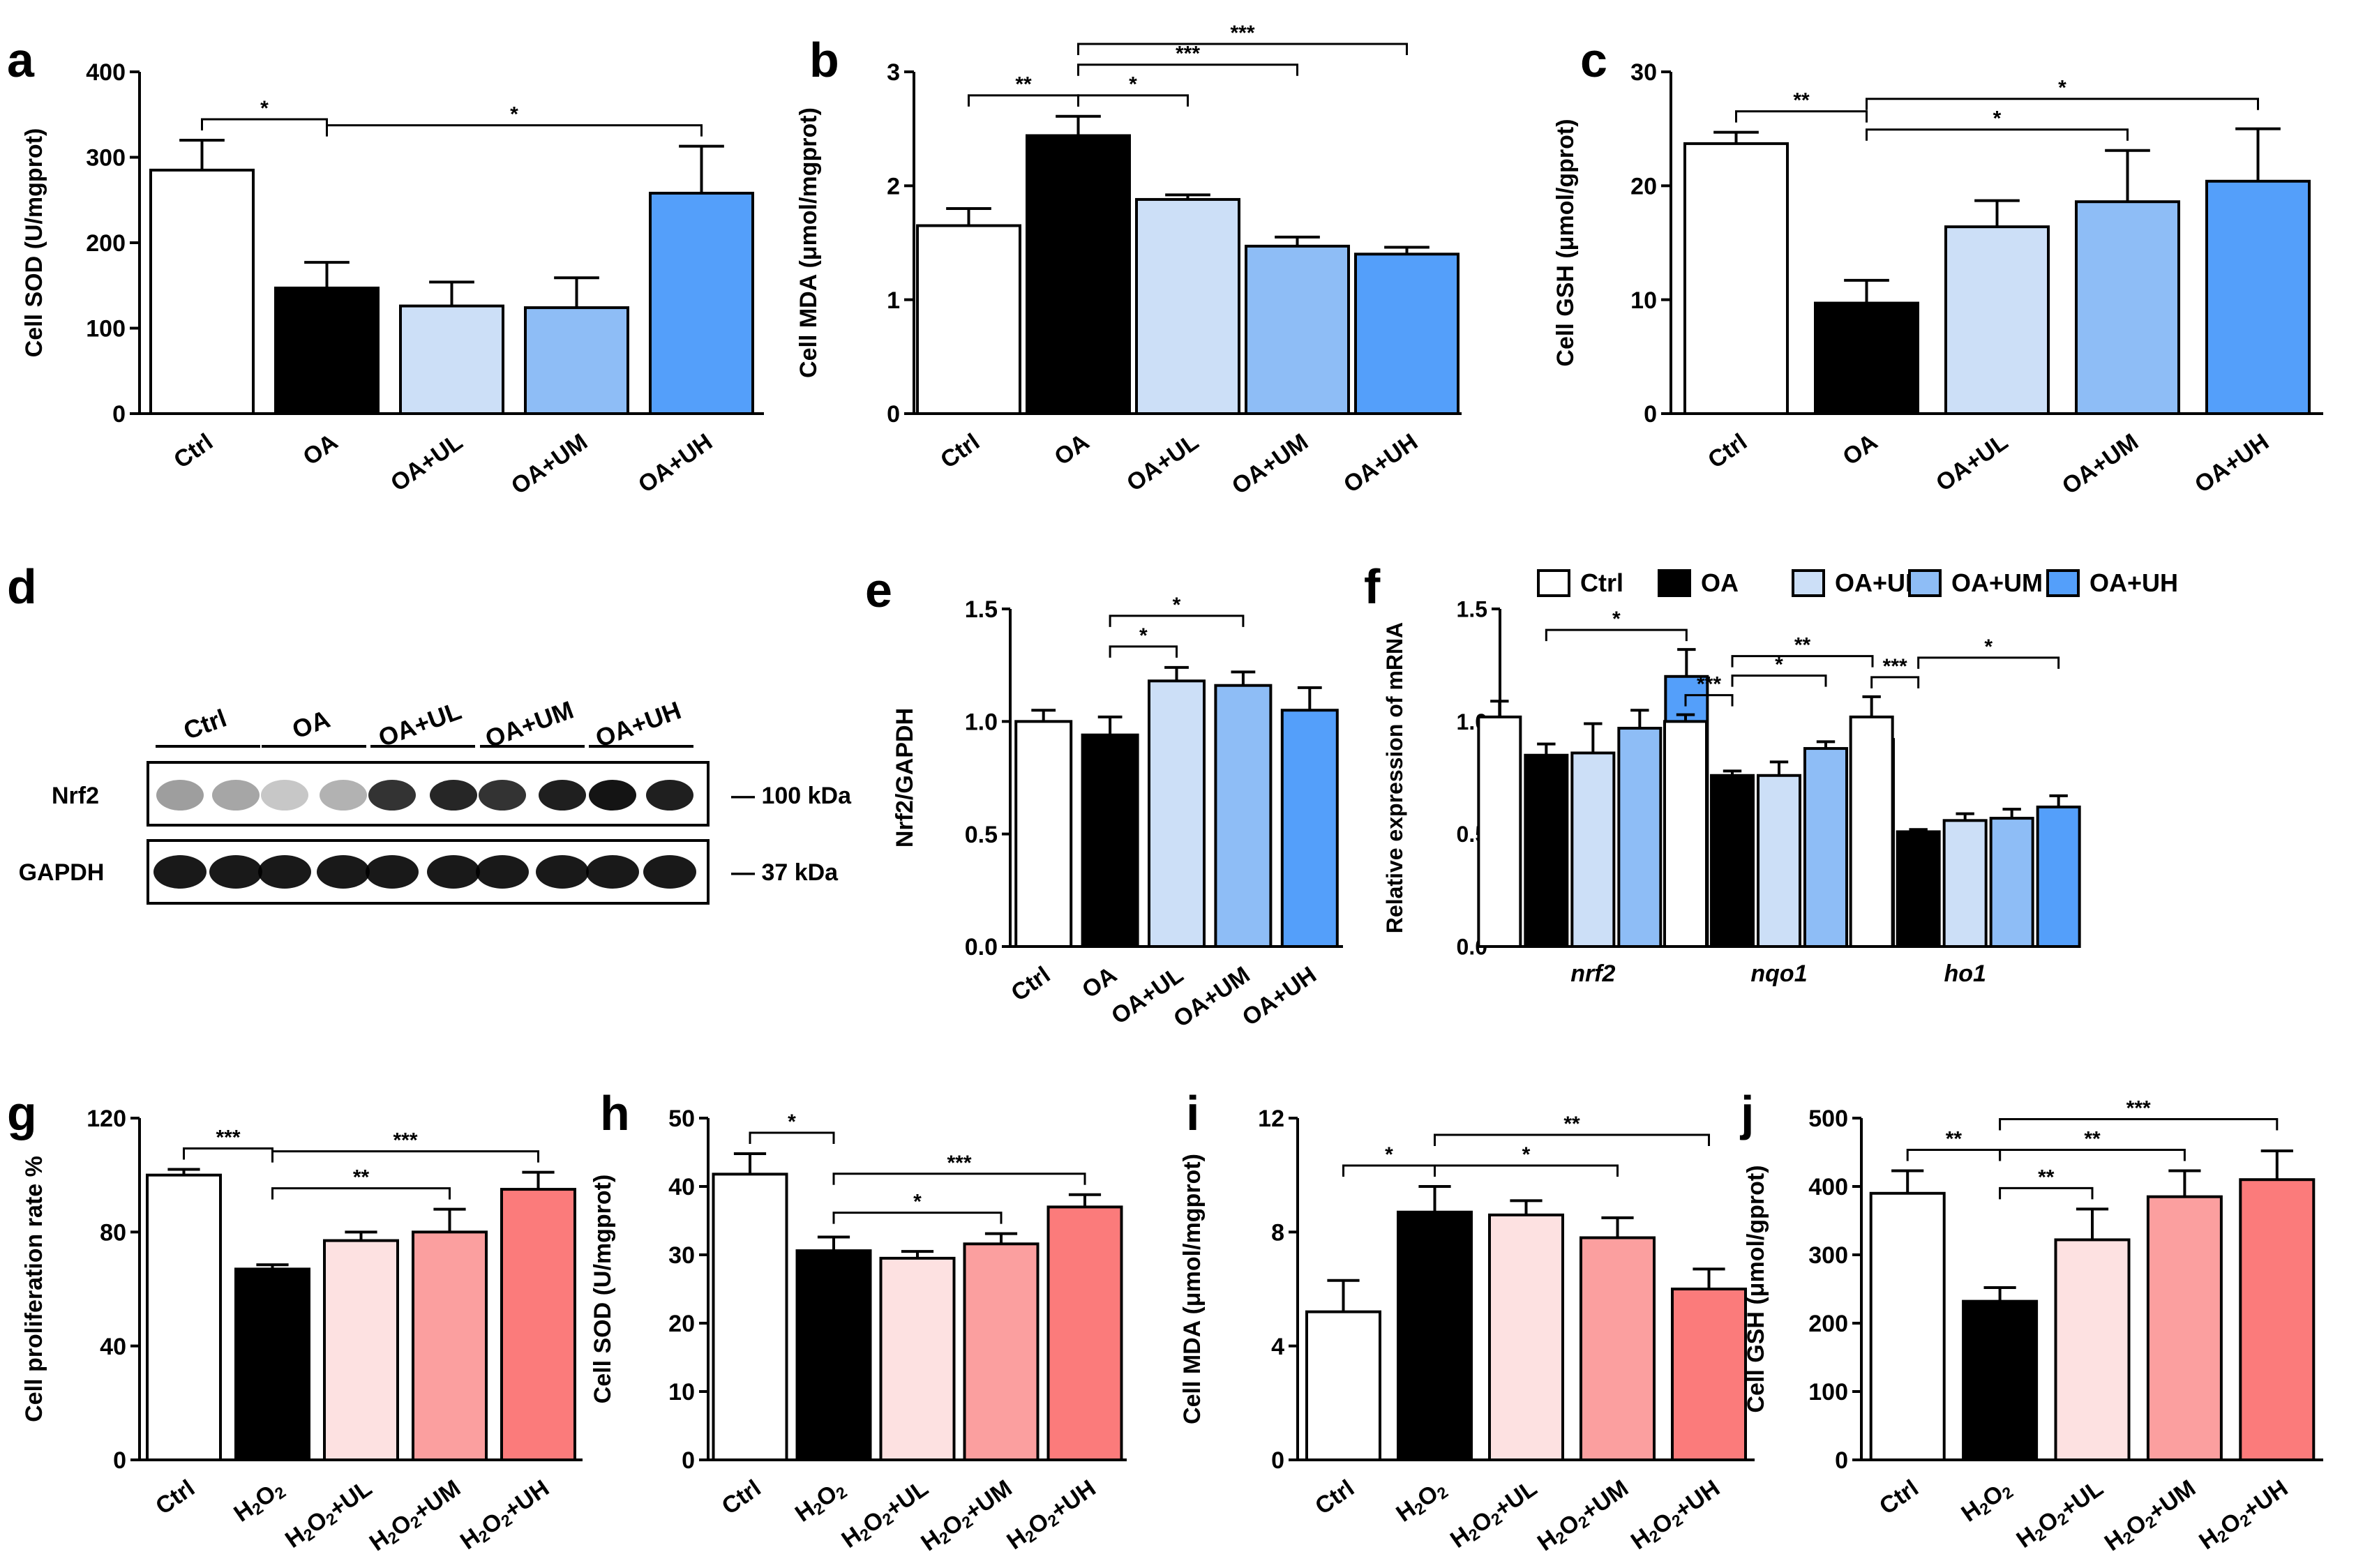 This screenshot has width=2356, height=1568. What do you see at coordinates (893, 72) in the screenshot?
I see `y-tick-label: 3` at bounding box center [893, 72].